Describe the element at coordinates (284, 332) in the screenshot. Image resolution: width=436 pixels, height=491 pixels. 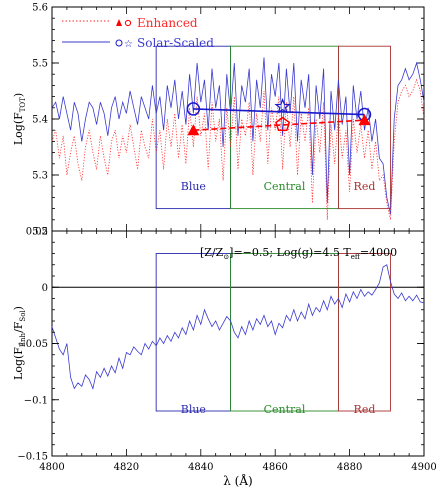
I see `window-box-central` at that location.